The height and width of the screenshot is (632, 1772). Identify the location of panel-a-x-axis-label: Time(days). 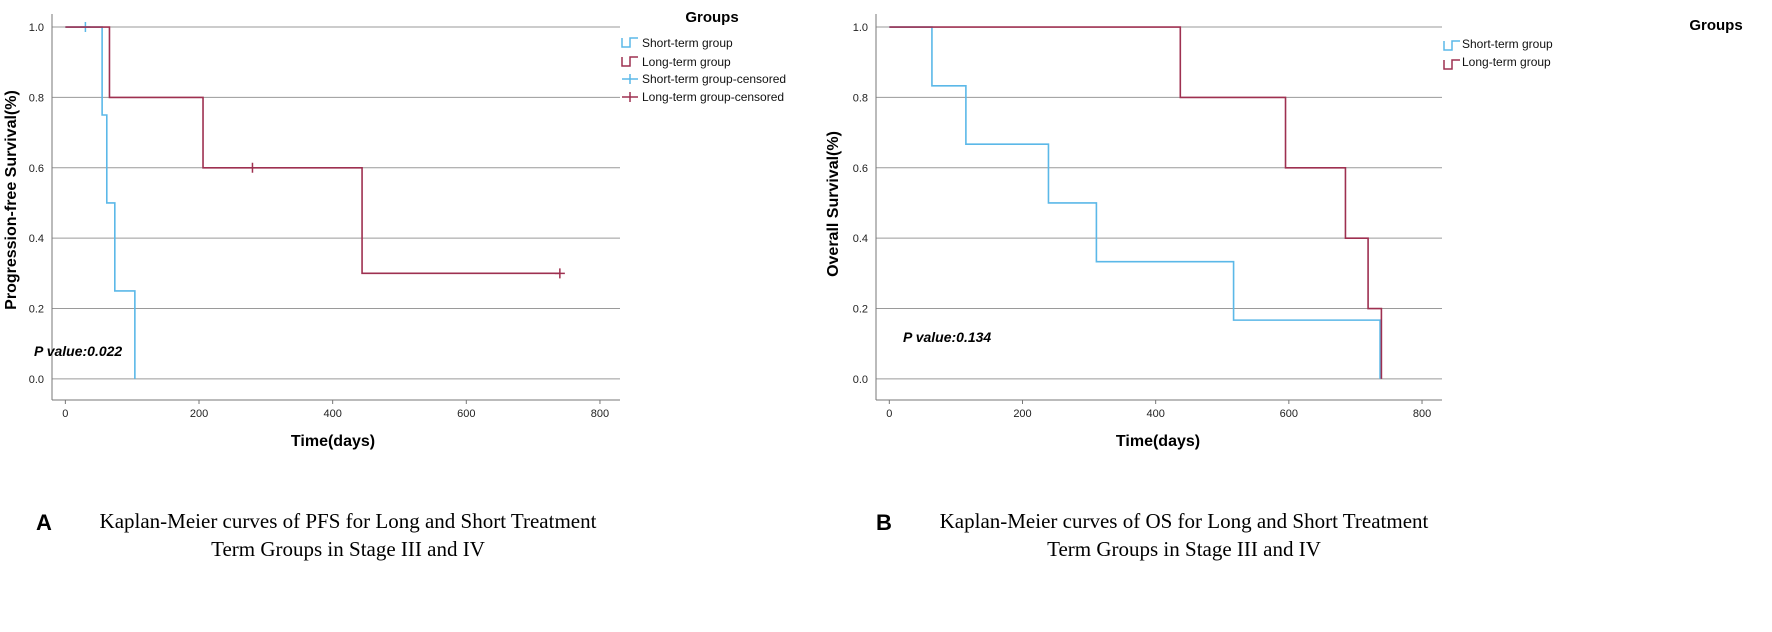
(333, 441).